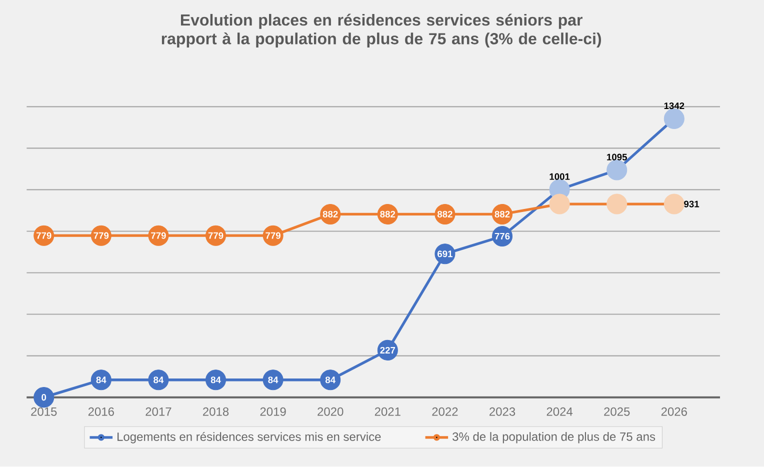 Image resolution: width=764 pixels, height=467 pixels. I want to click on data-label: 776, so click(502, 236).